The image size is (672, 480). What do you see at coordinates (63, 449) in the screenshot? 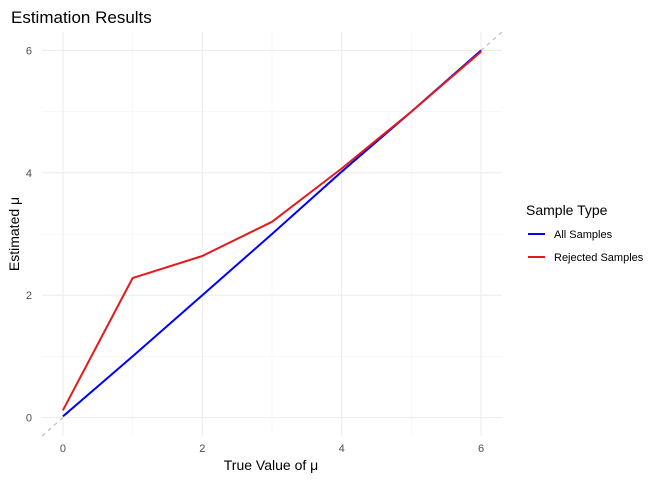
I see `x-tick-label: 0` at bounding box center [63, 449].